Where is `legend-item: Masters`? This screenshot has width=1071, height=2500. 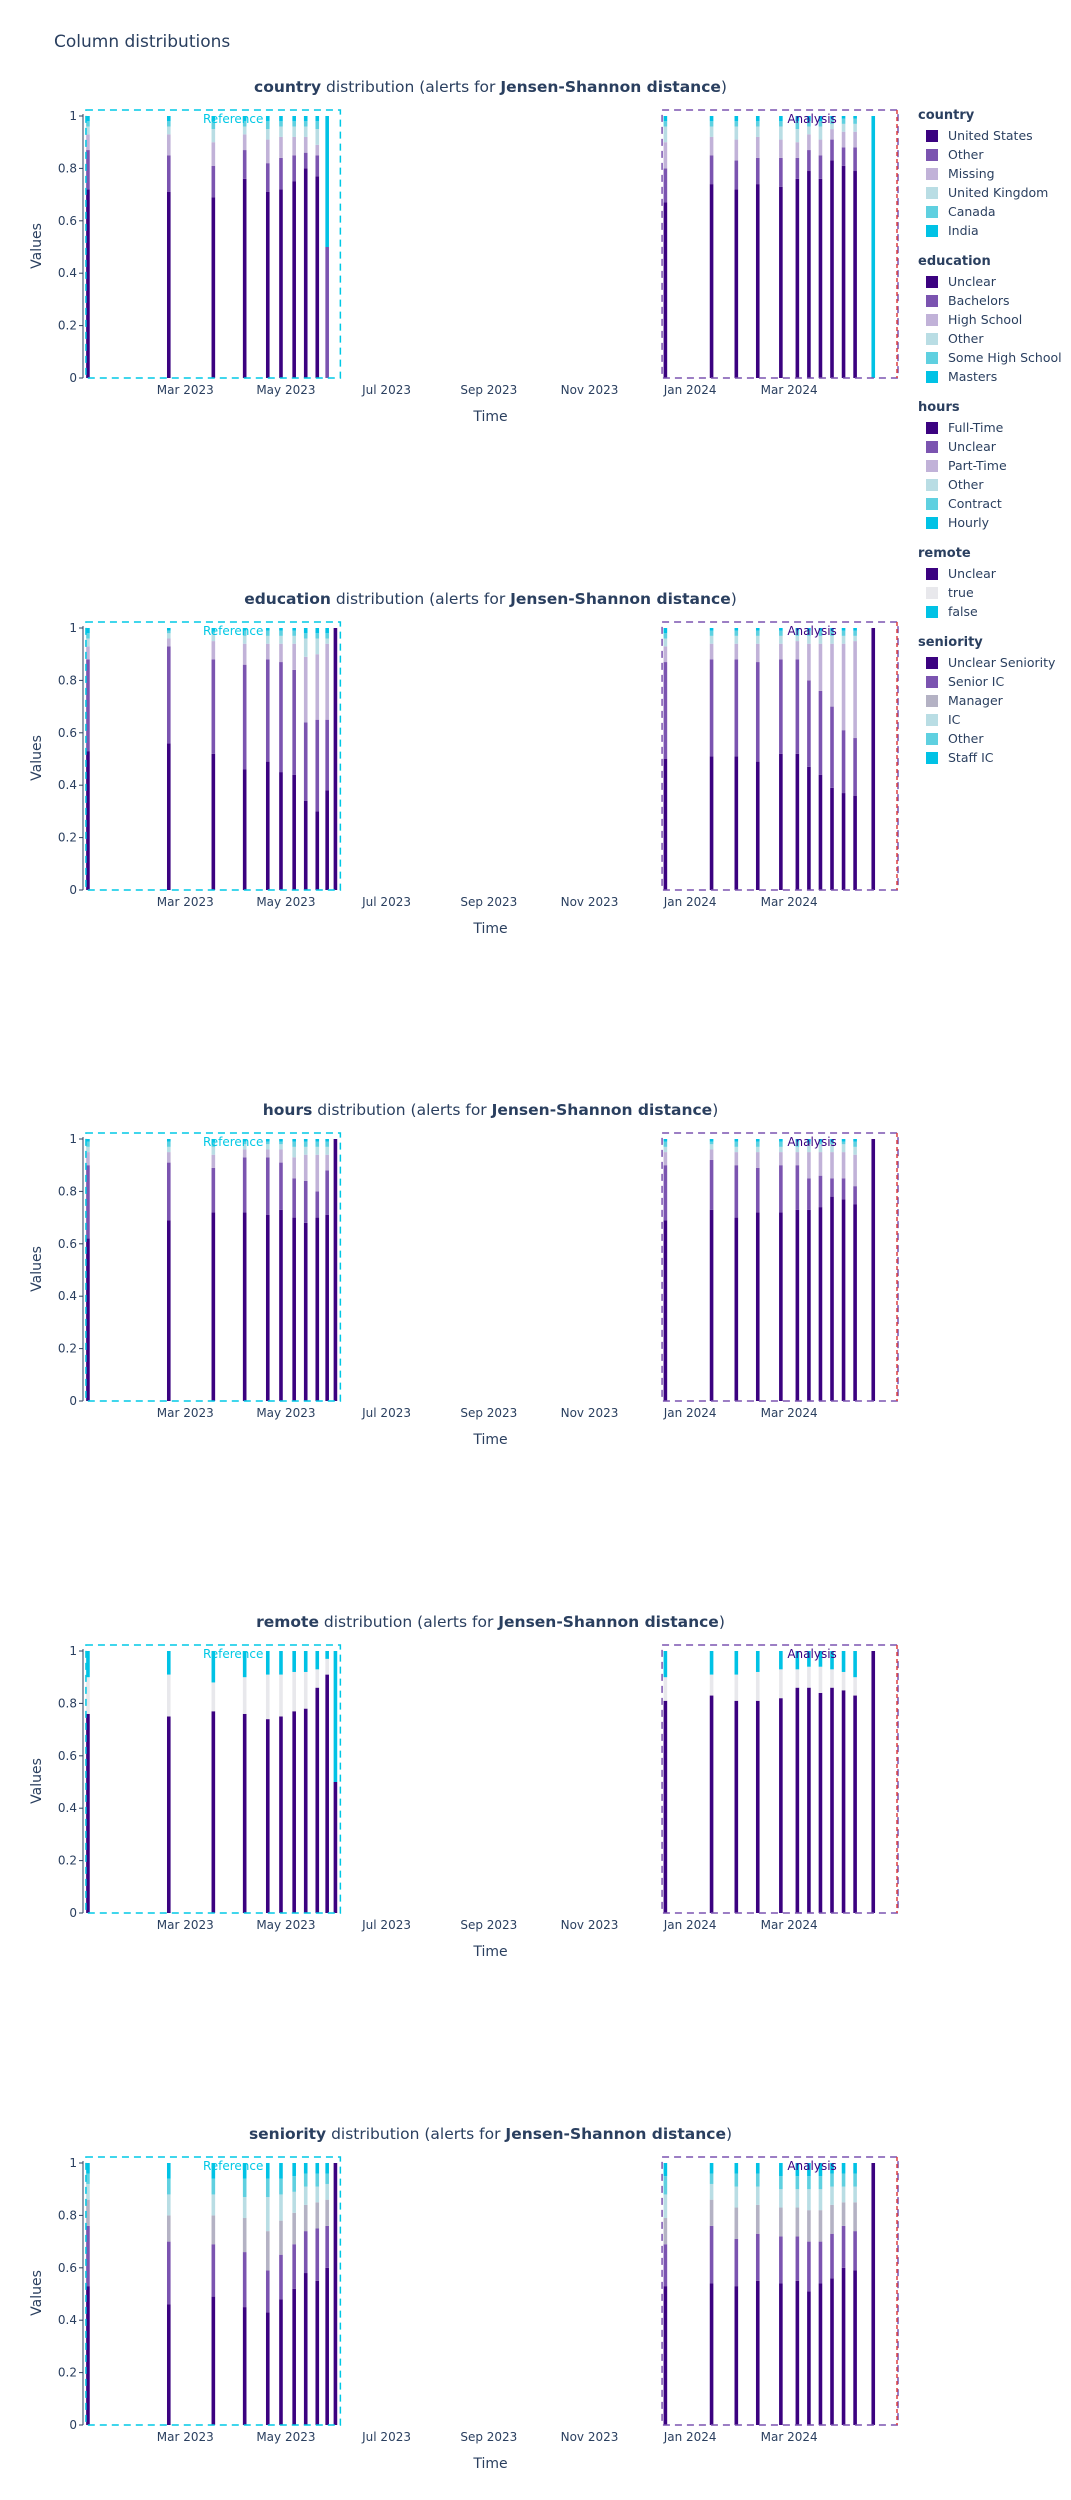 legend-item: Masters is located at coordinates (993, 376).